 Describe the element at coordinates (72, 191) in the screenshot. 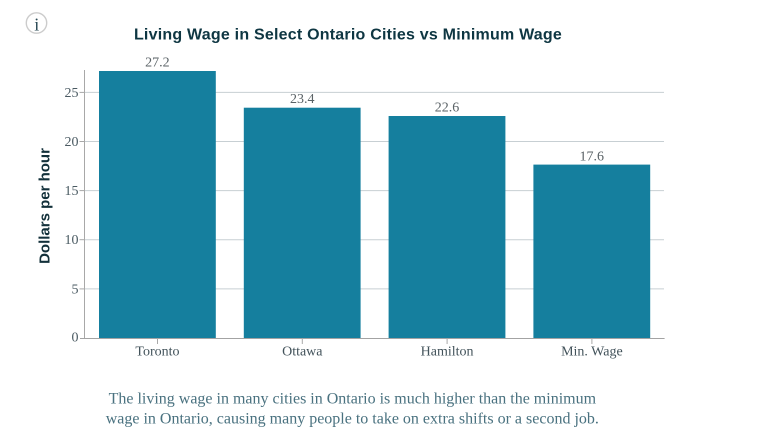

I see `svg-text: 15` at that location.